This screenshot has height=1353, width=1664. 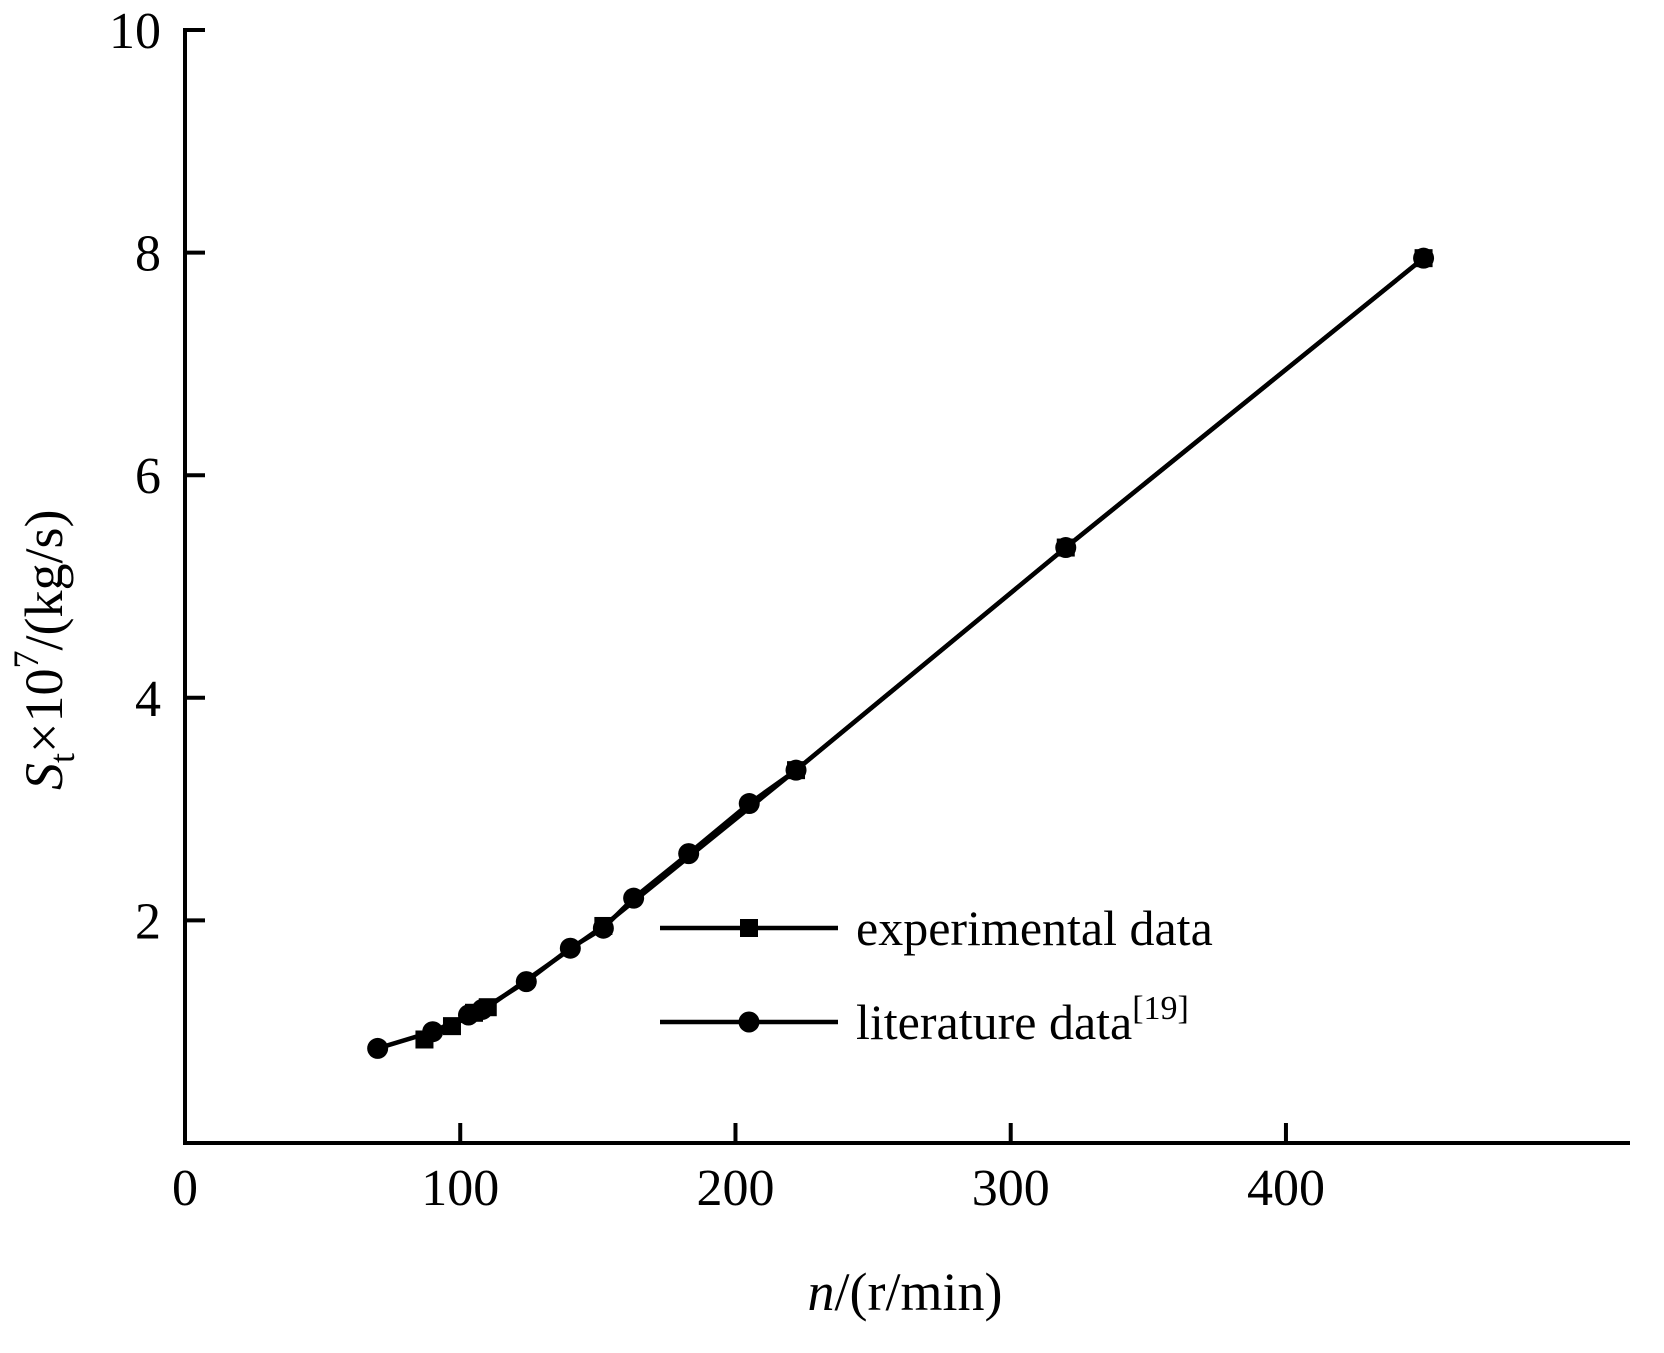 I want to click on x-axis-label: n/(r/min), so click(x=905, y=1292).